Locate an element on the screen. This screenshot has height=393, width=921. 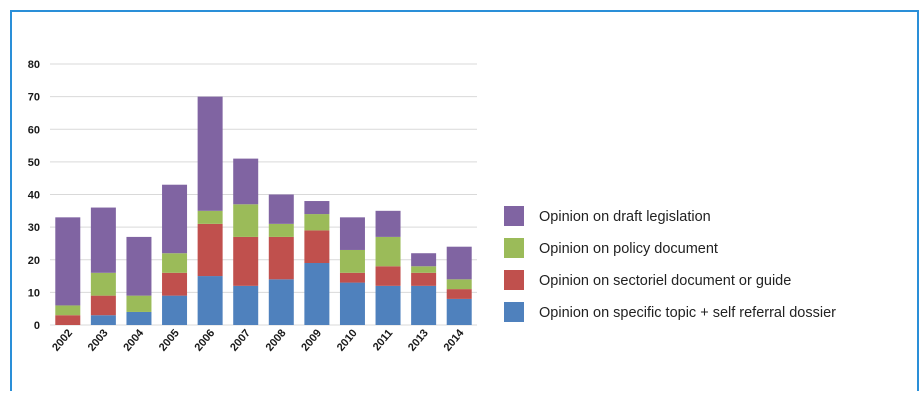
bar-segment-2010-s0 is located at coordinates (352, 303).